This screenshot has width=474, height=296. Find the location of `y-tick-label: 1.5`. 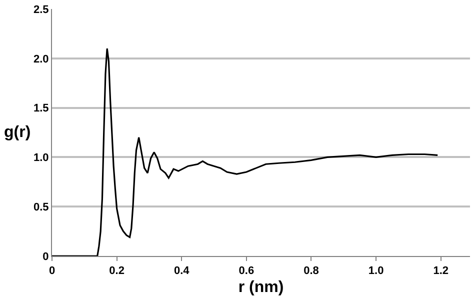

y-tick-label: 1.5 is located at coordinates (41, 108).